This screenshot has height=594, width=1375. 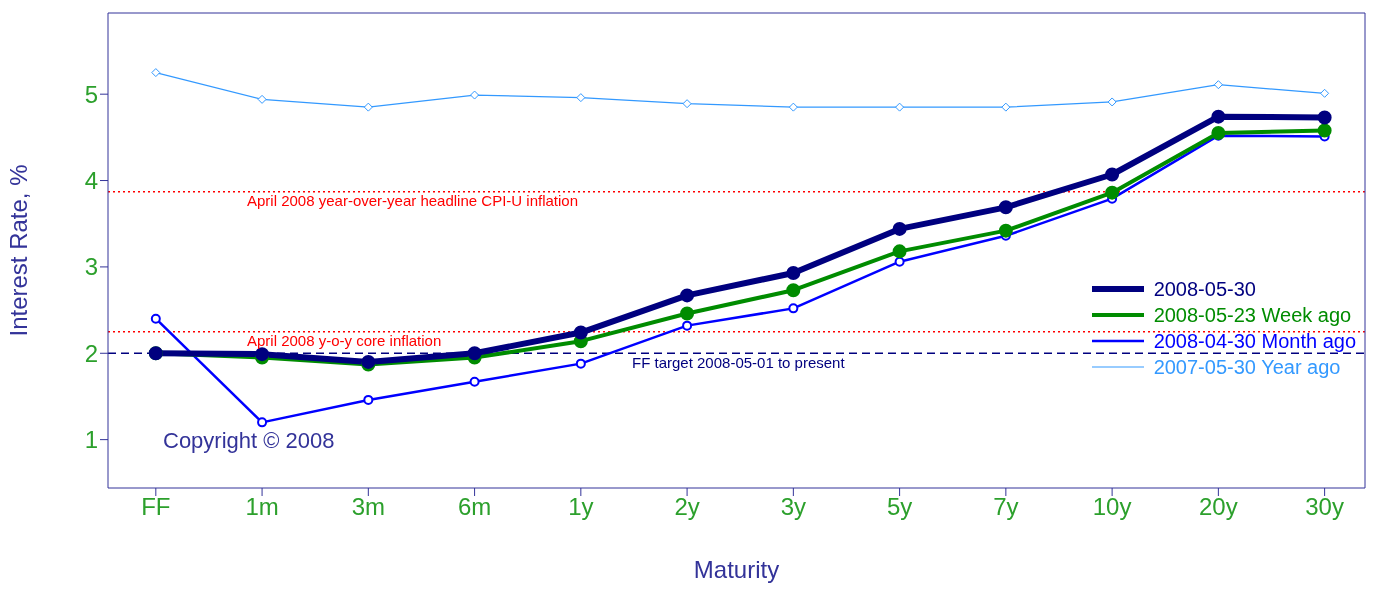 I want to click on x-tick-label: FF, so click(x=156, y=507).